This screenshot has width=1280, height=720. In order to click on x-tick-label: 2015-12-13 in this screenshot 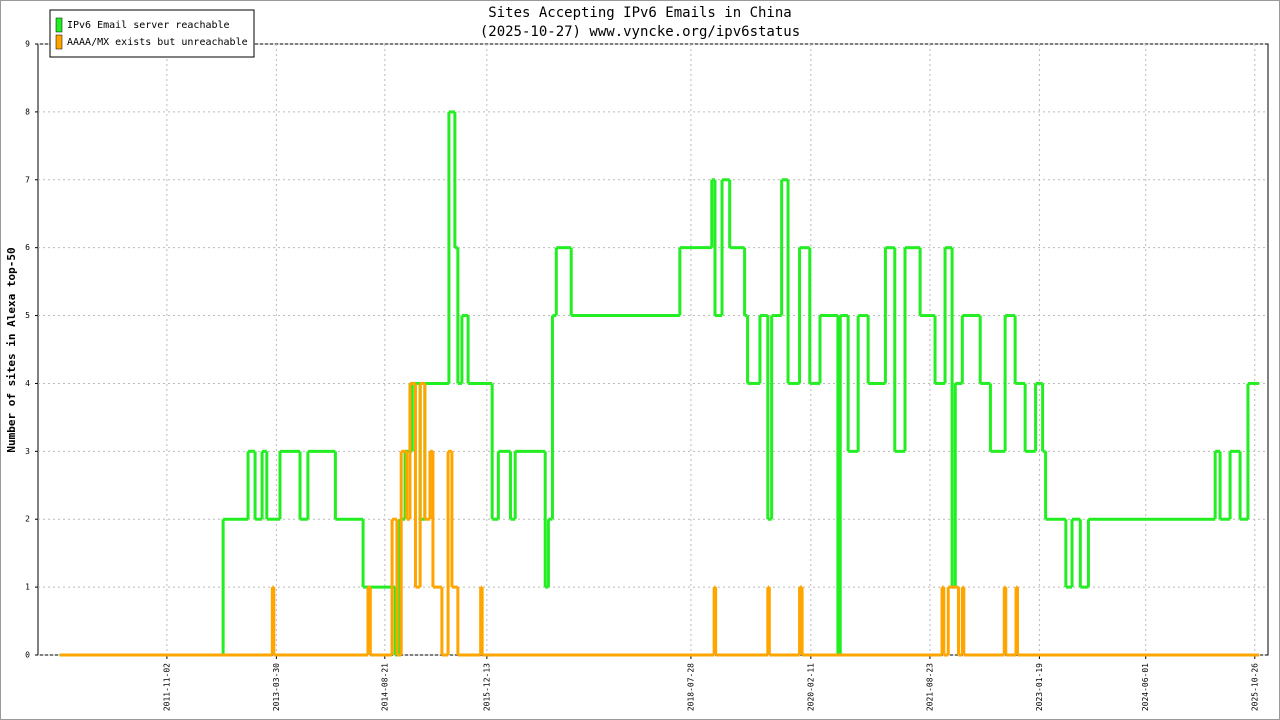, I will do `click(486, 687)`.